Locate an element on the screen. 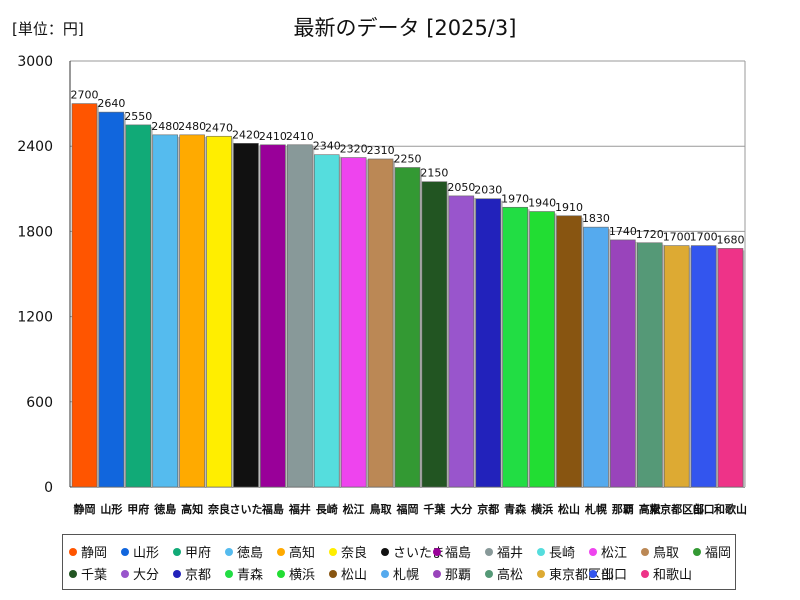 This screenshot has width=800, height=600. x-tick-label: さいた is located at coordinates (245, 509).